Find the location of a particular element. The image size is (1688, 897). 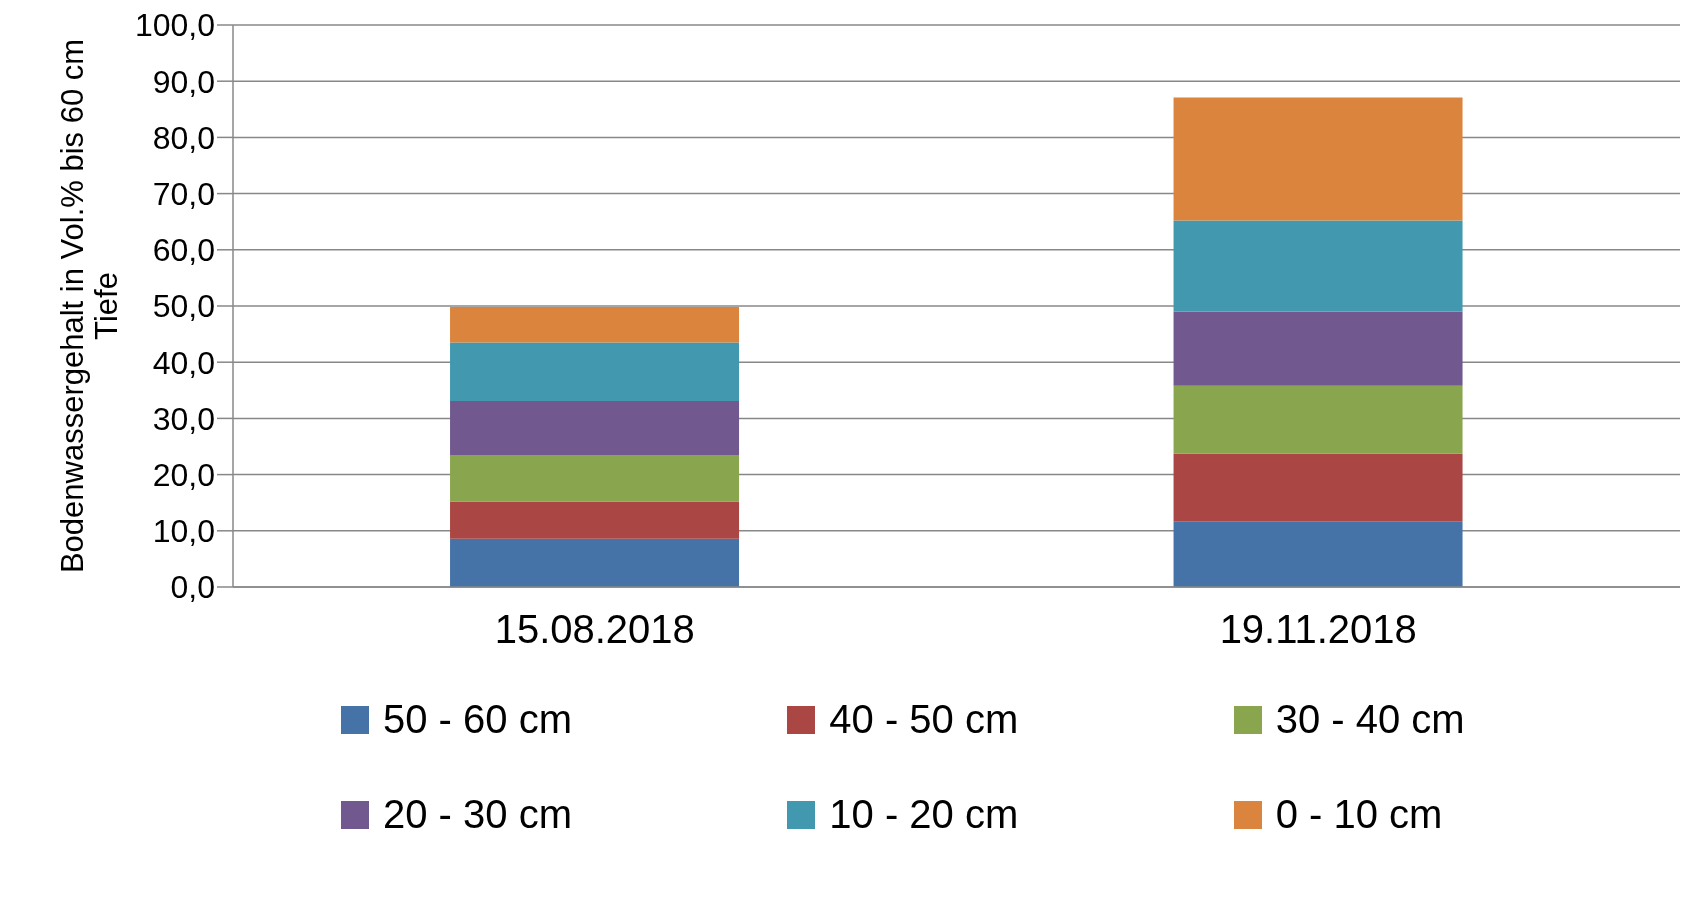

y-axis-title: Bodenwassergehalt in Vol.% bis 60 cm Tiefe is located at coordinates (89, 306).